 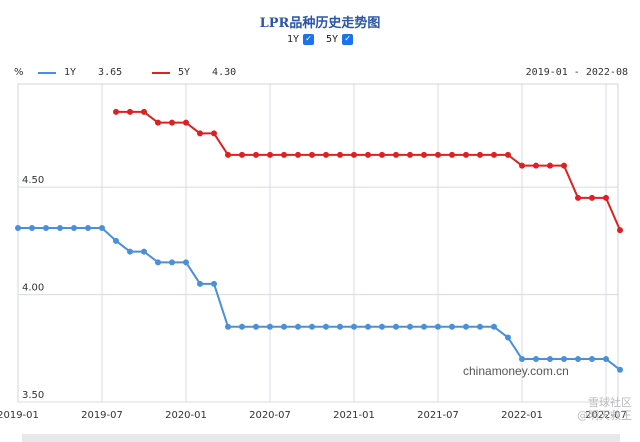 What do you see at coordinates (576, 72) in the screenshot?
I see `date-range-label: 2019-01 - 2022-08` at bounding box center [576, 72].